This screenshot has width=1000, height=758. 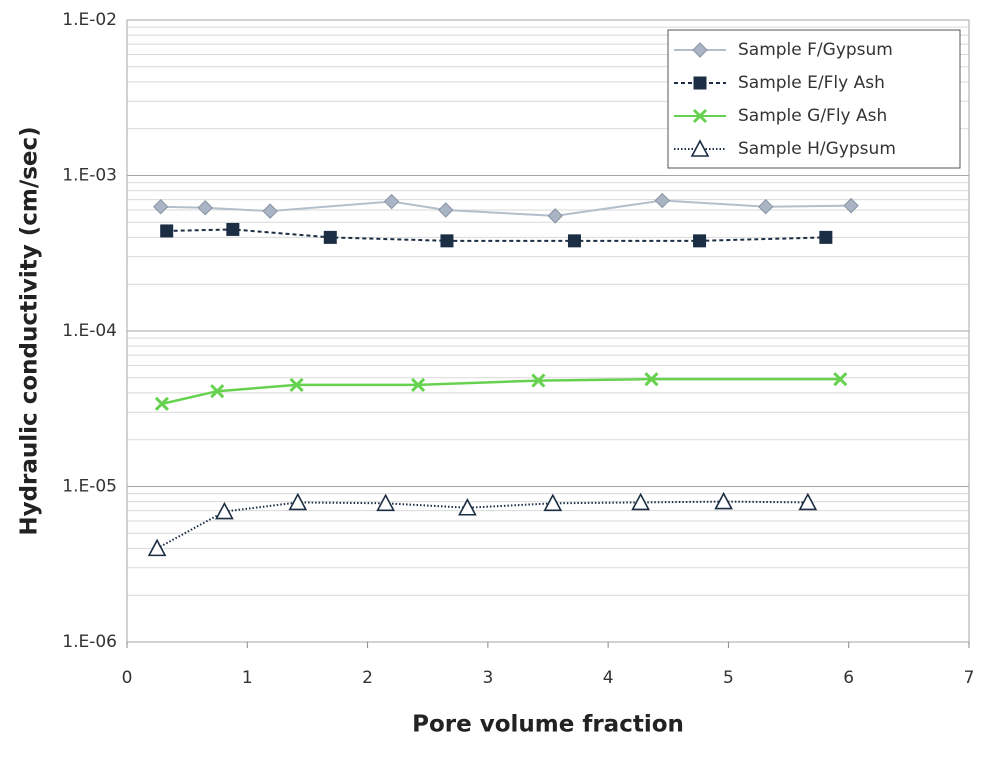 What do you see at coordinates (814, 99) in the screenshot?
I see `legend-box` at bounding box center [814, 99].